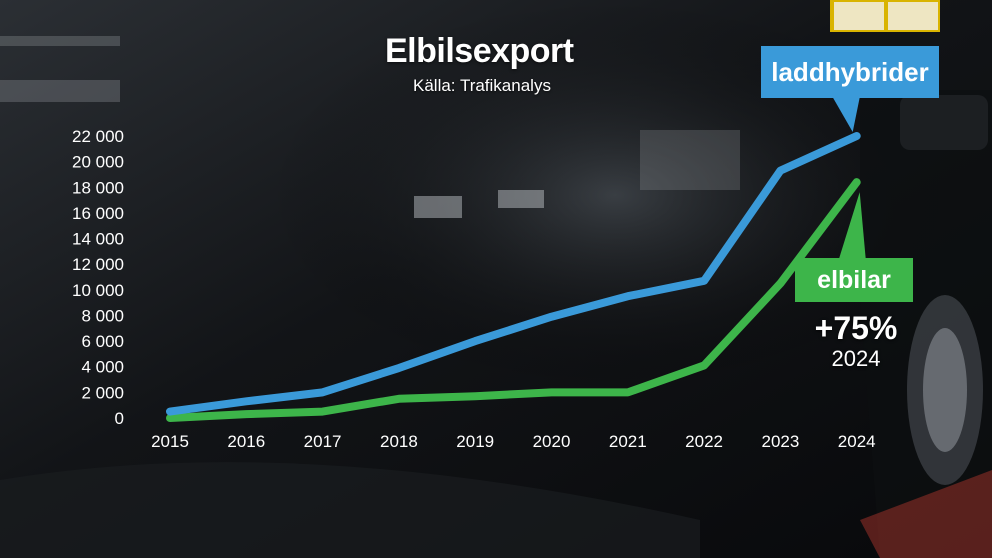 This screenshot has height=558, width=992. What do you see at coordinates (475, 441) in the screenshot?
I see `x-tick-label: 2019` at bounding box center [475, 441].